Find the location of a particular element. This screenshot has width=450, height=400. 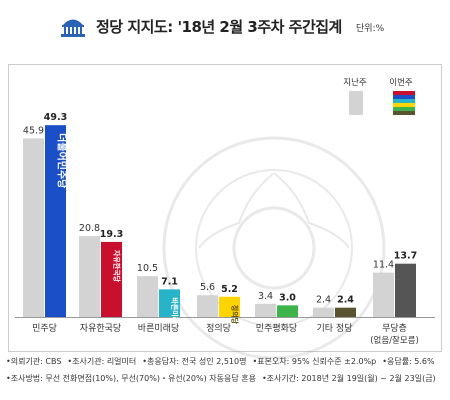

header: 정당 지지도: '18년 2월 3주차 주간집계 단위:% is located at coordinates (225, 24).